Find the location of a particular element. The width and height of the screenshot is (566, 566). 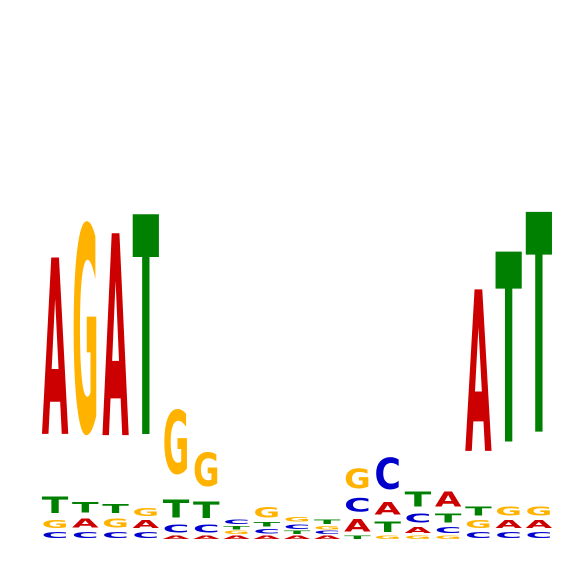

letter-c-pos-4: C is located at coordinates (146, 535).